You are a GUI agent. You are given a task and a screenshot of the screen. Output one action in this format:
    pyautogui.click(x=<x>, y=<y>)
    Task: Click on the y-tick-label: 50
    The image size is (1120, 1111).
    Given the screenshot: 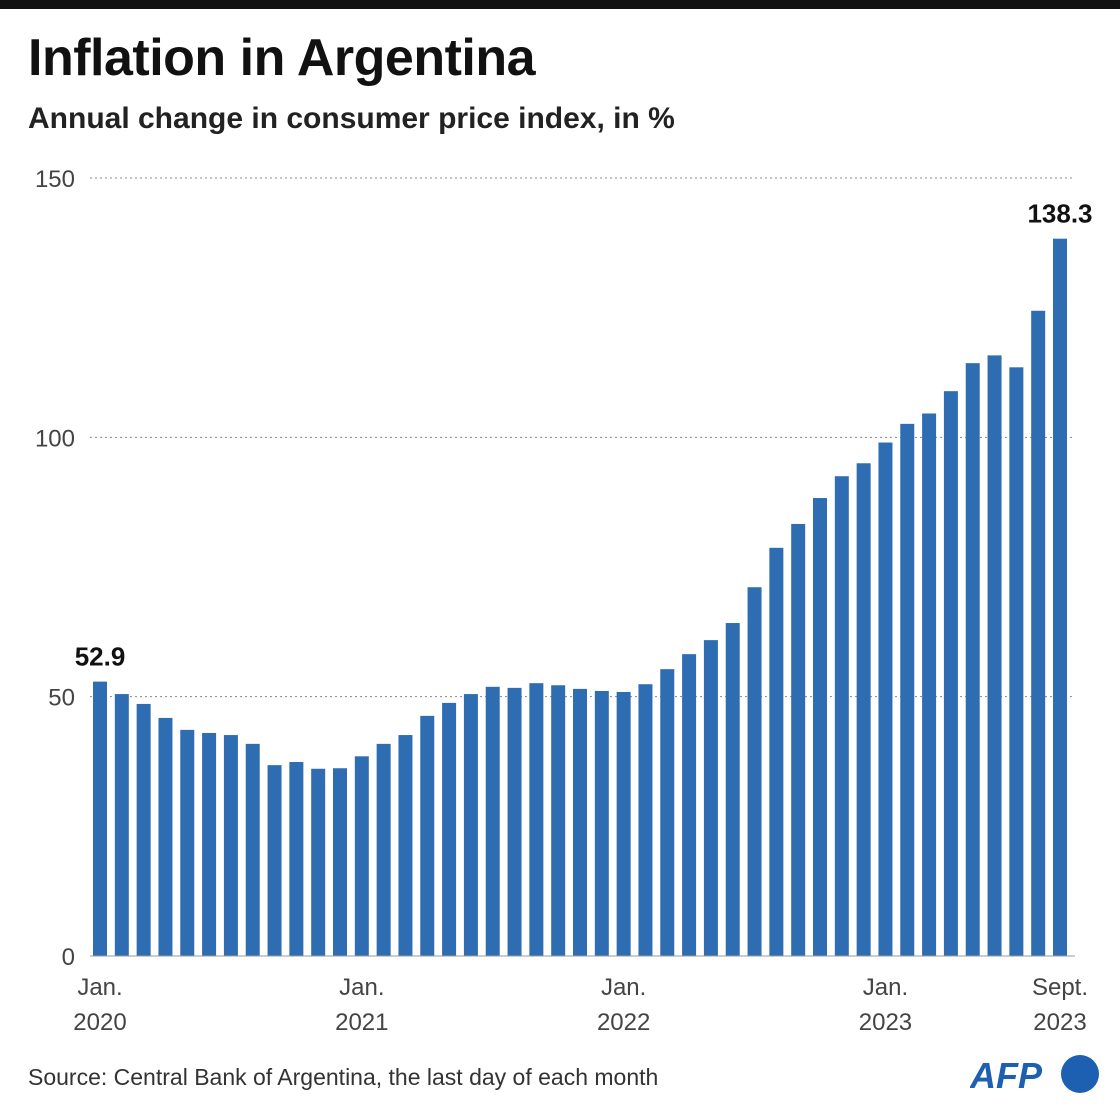 What is the action you would take?
    pyautogui.click(x=61, y=698)
    